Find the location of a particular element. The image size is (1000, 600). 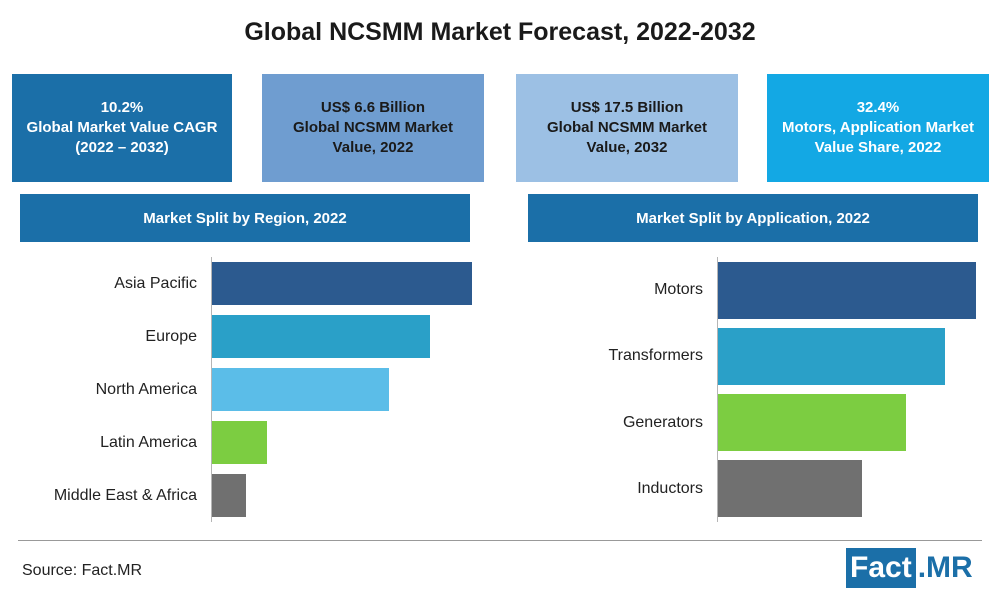

category-label: Generators is located at coordinates (662, 422).